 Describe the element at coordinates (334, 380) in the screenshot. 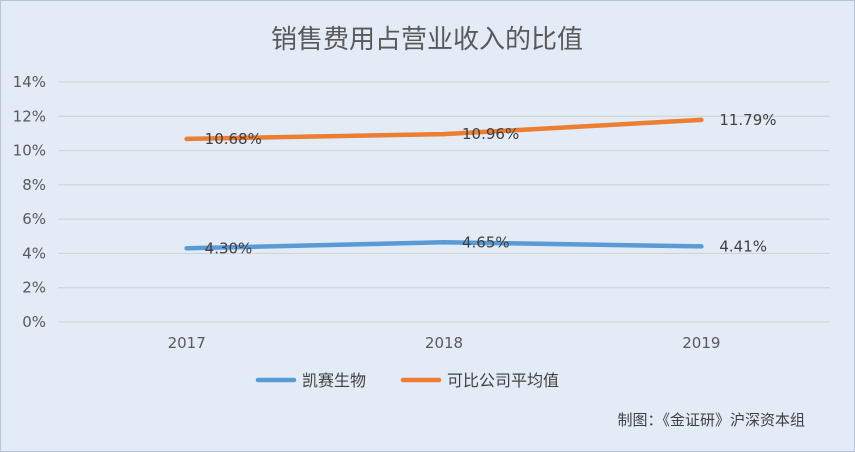

I see `legend-label: 凯赛生物` at that location.